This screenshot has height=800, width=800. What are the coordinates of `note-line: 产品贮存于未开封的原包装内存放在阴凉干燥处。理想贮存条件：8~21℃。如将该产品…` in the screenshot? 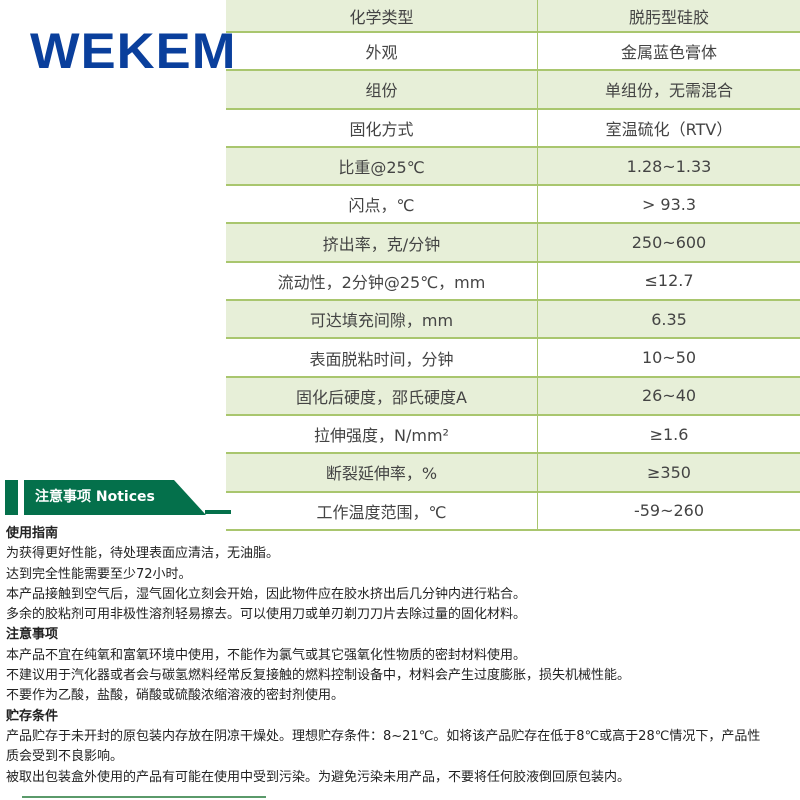 It's located at (383, 736).